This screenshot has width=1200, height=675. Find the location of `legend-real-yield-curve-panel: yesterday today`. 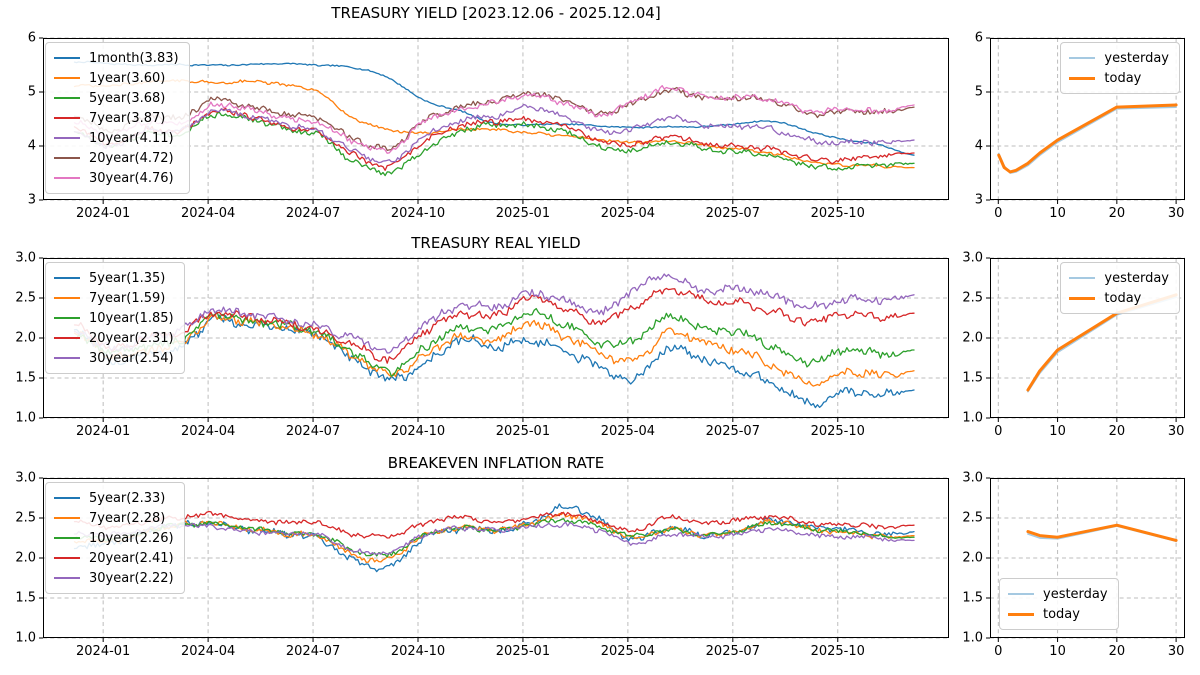

legend-real-yield-curve-panel: yesterday today is located at coordinates (1120, 288).